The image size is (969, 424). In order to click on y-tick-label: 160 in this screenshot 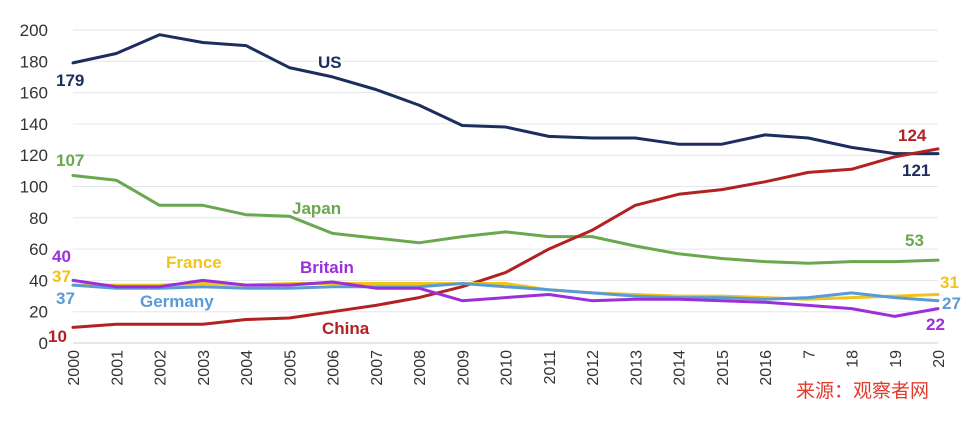, I will do `click(34, 93)`.